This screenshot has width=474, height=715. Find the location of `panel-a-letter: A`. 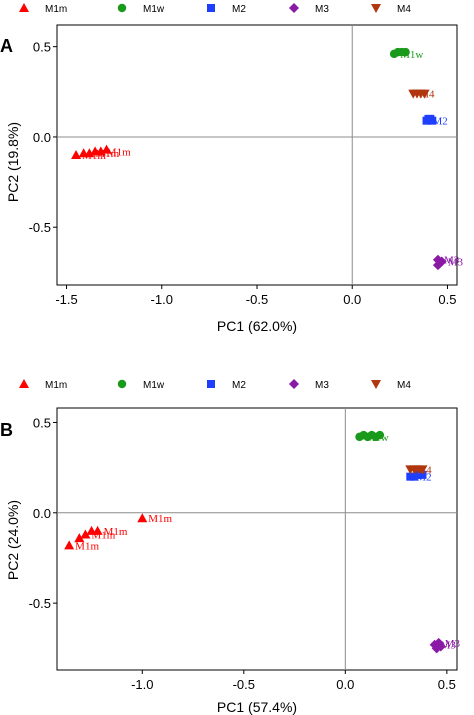

panel-a-letter: A is located at coordinates (6, 46).